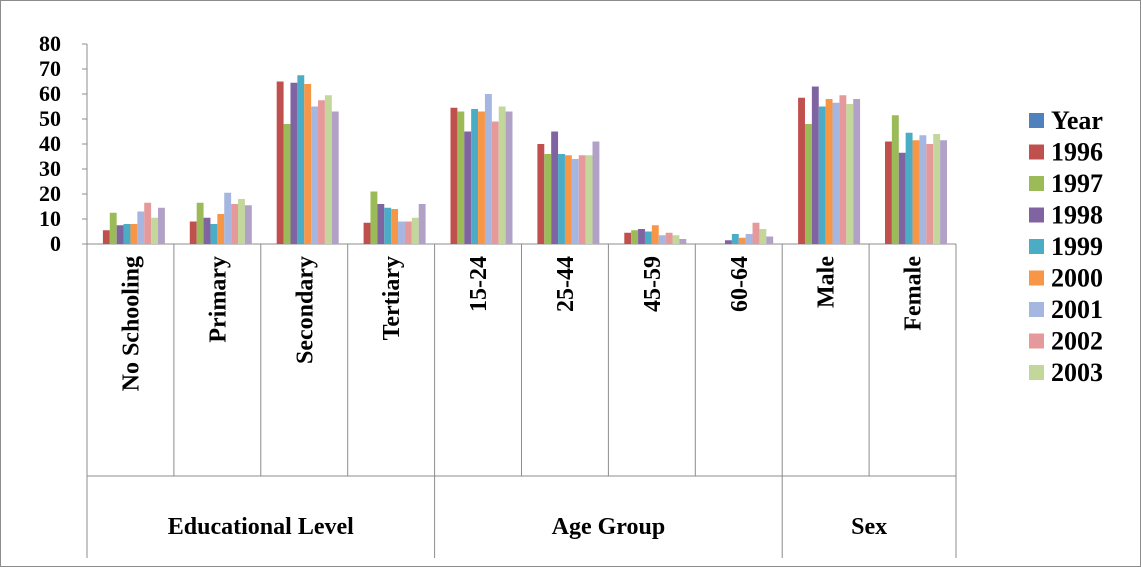 This screenshot has height=571, width=1141. I want to click on category-label: No Schooling, so click(131, 323).